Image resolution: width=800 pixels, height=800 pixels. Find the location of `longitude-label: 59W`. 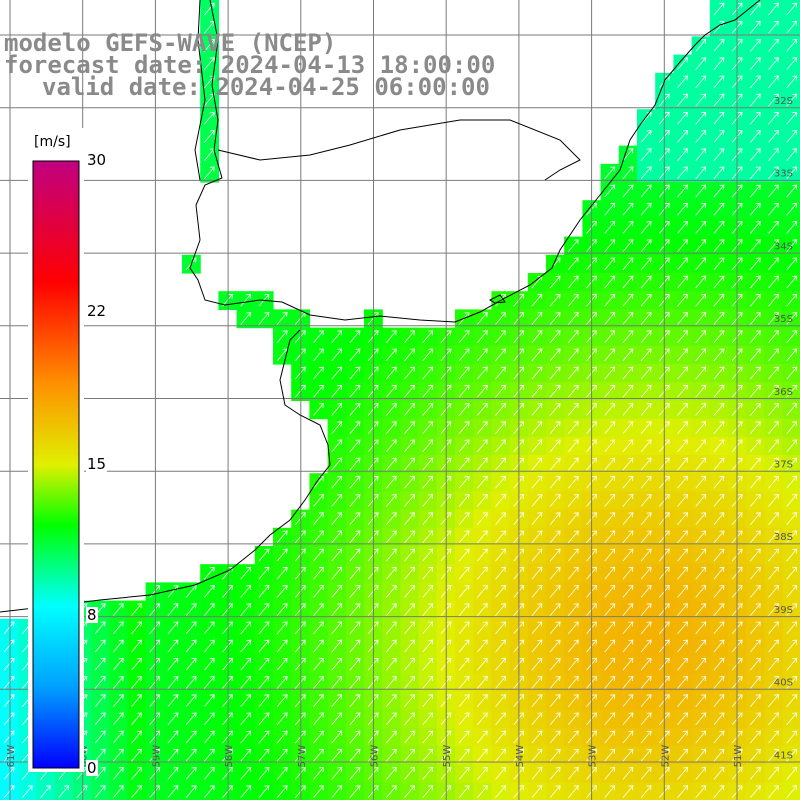

longitude-label: 59W is located at coordinates (156, 756).